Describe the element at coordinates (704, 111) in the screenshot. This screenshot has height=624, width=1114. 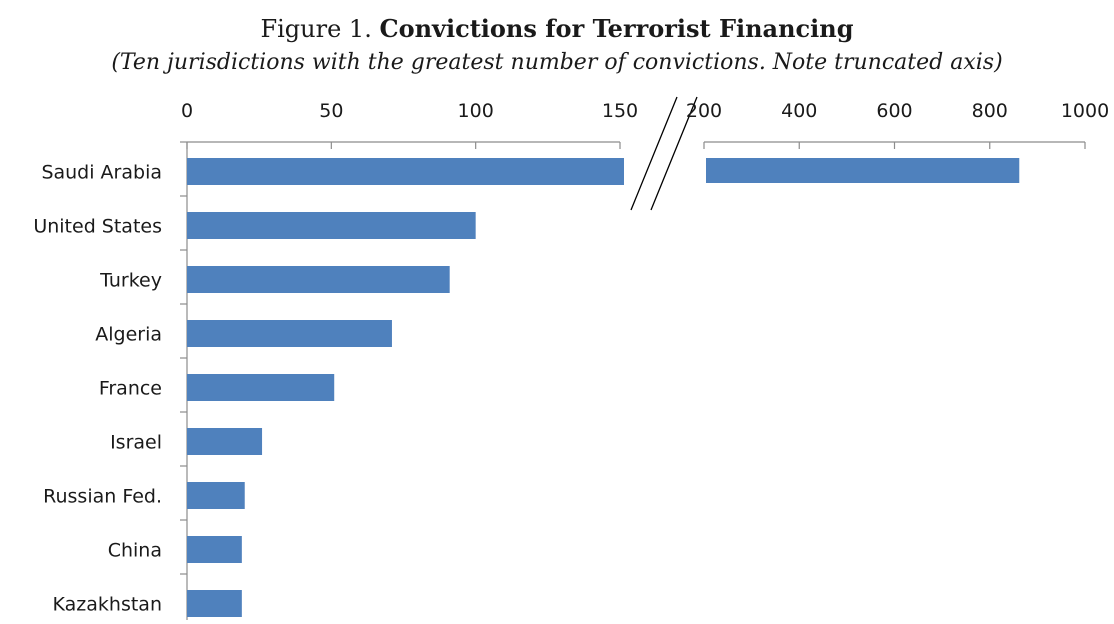
I see `x-tick-label: 200` at that location.